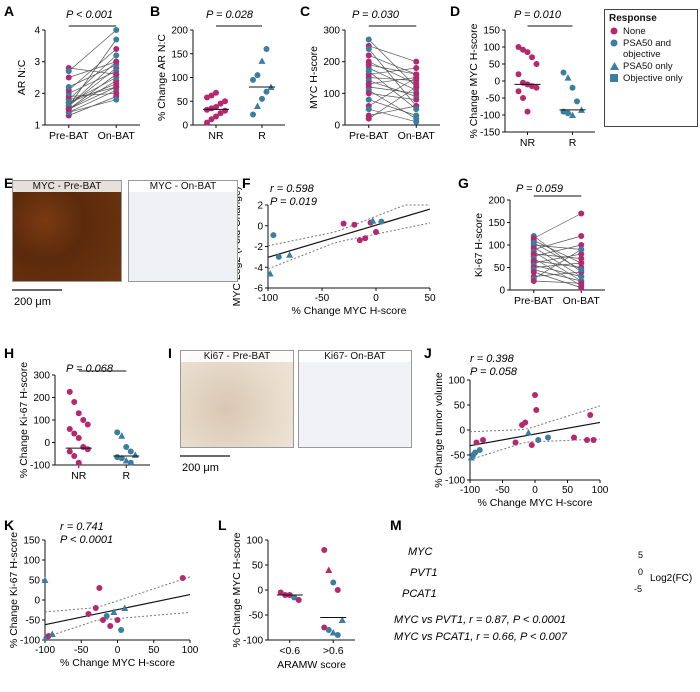 Image resolution: width=700 pixels, height=692 pixels. What do you see at coordinates (118, 650) in the screenshot?
I see `xtick-label-K-2: 0` at bounding box center [118, 650].